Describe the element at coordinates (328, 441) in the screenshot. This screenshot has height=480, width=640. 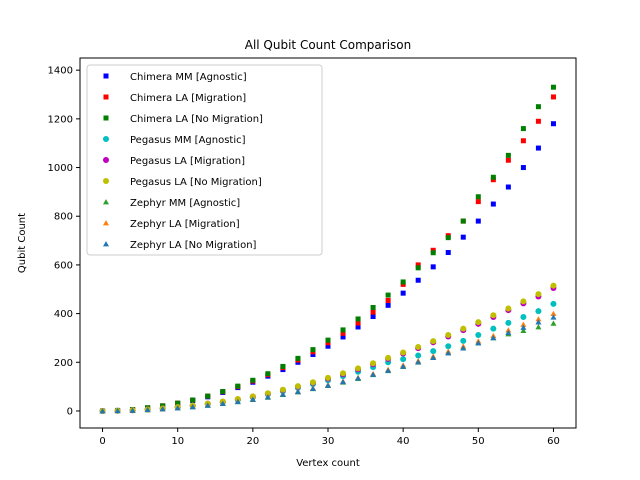
I see `x-tick-label: 30` at that location.